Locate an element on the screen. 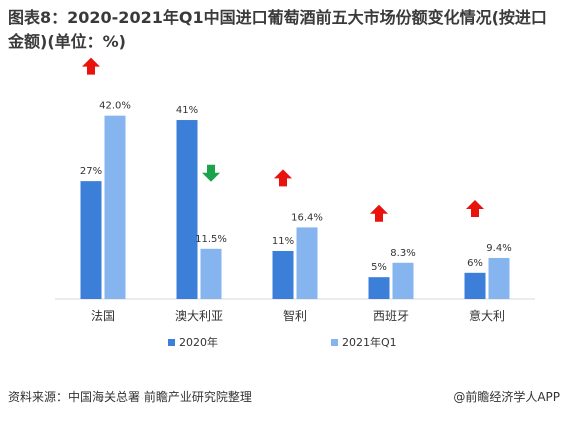 The image size is (568, 421). source-note: 资料来源：中国海关总署 前瞻产业研究院整理 is located at coordinates (130, 397).